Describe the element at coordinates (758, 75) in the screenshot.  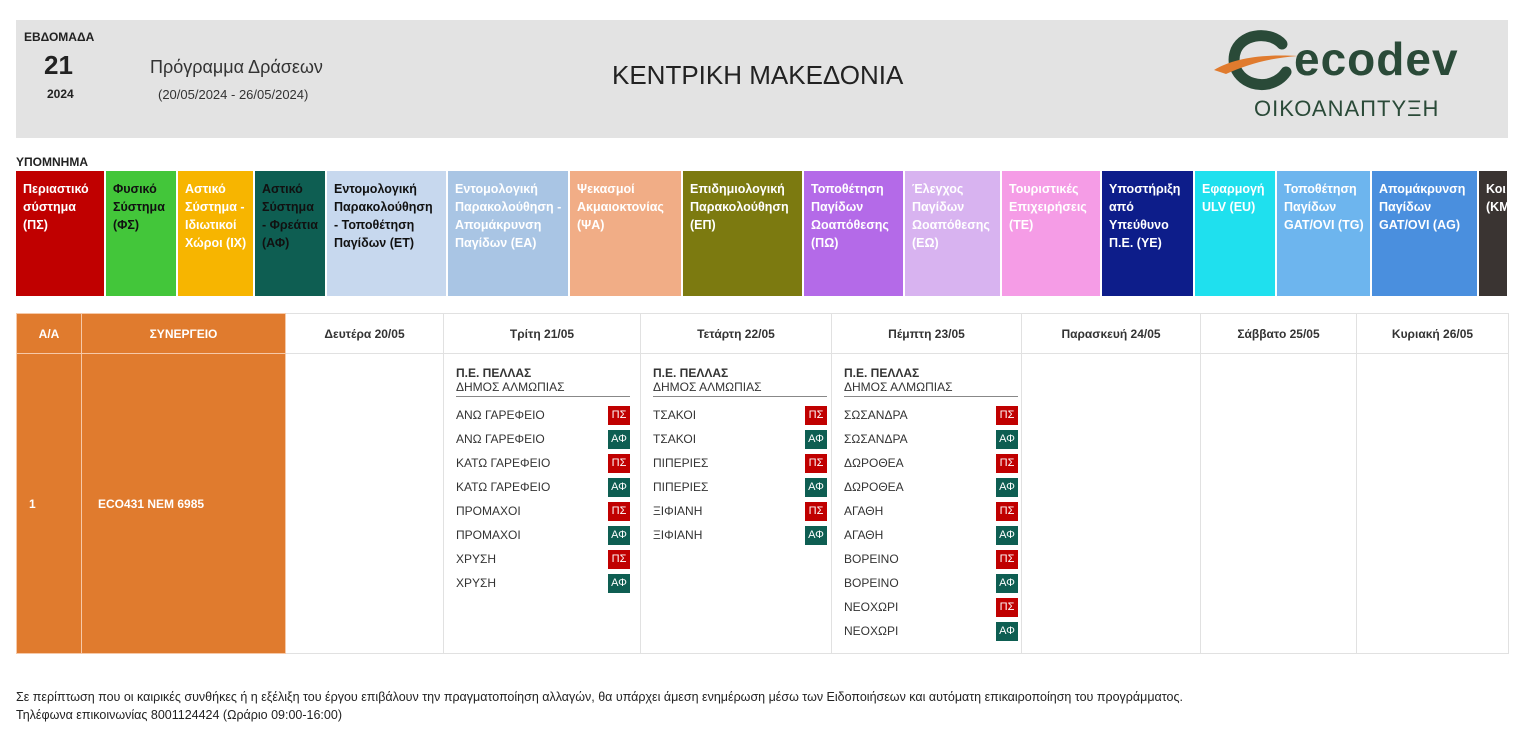
I see `region-title: ΚΕΝΤΡΙΚΗ ΜΑΚΕΔΟΝΙΑ` at that location.